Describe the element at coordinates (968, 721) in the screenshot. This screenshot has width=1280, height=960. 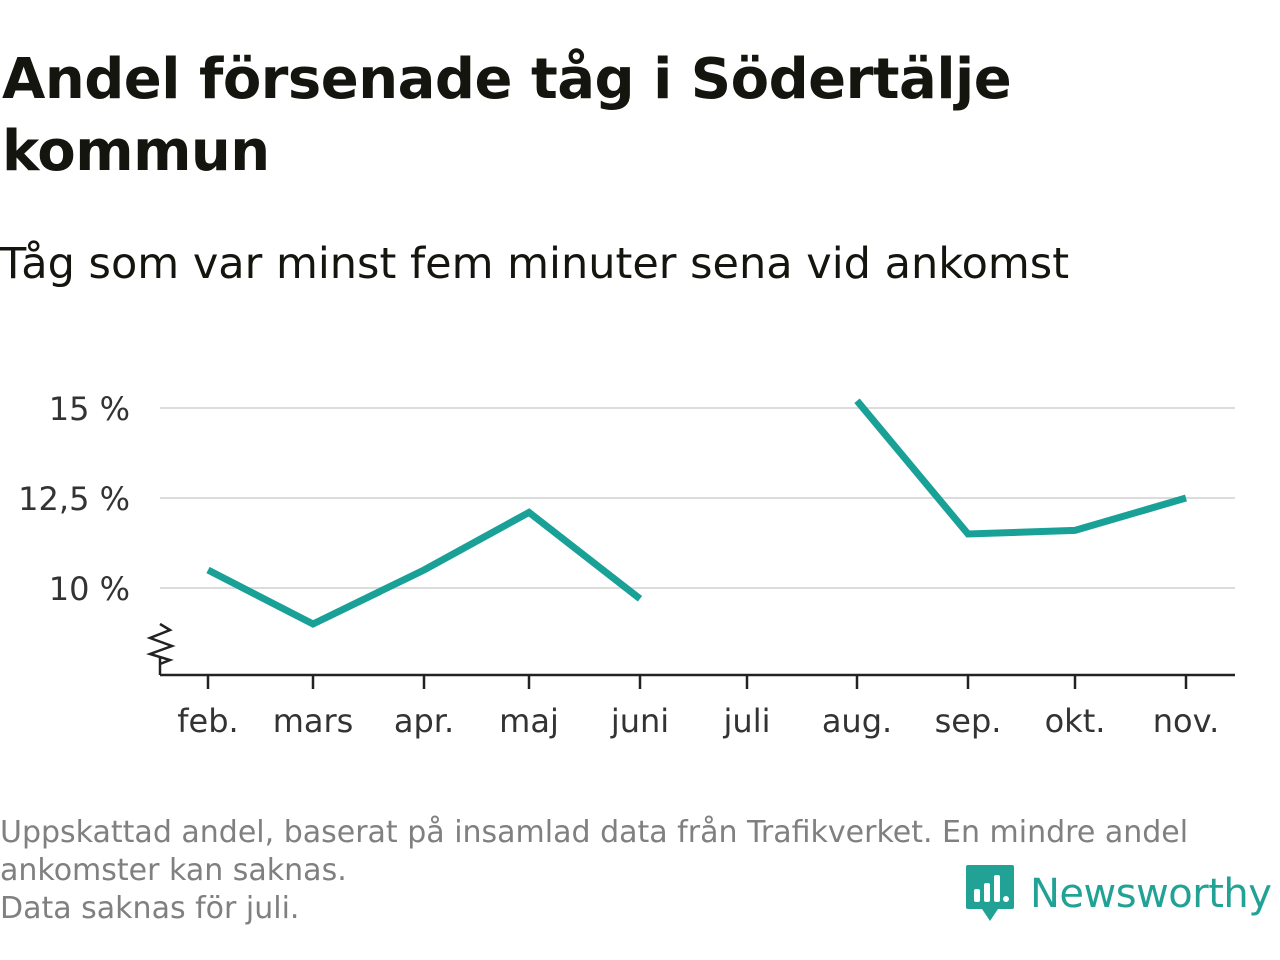
I see `x-tick-label: sep.` at that location.